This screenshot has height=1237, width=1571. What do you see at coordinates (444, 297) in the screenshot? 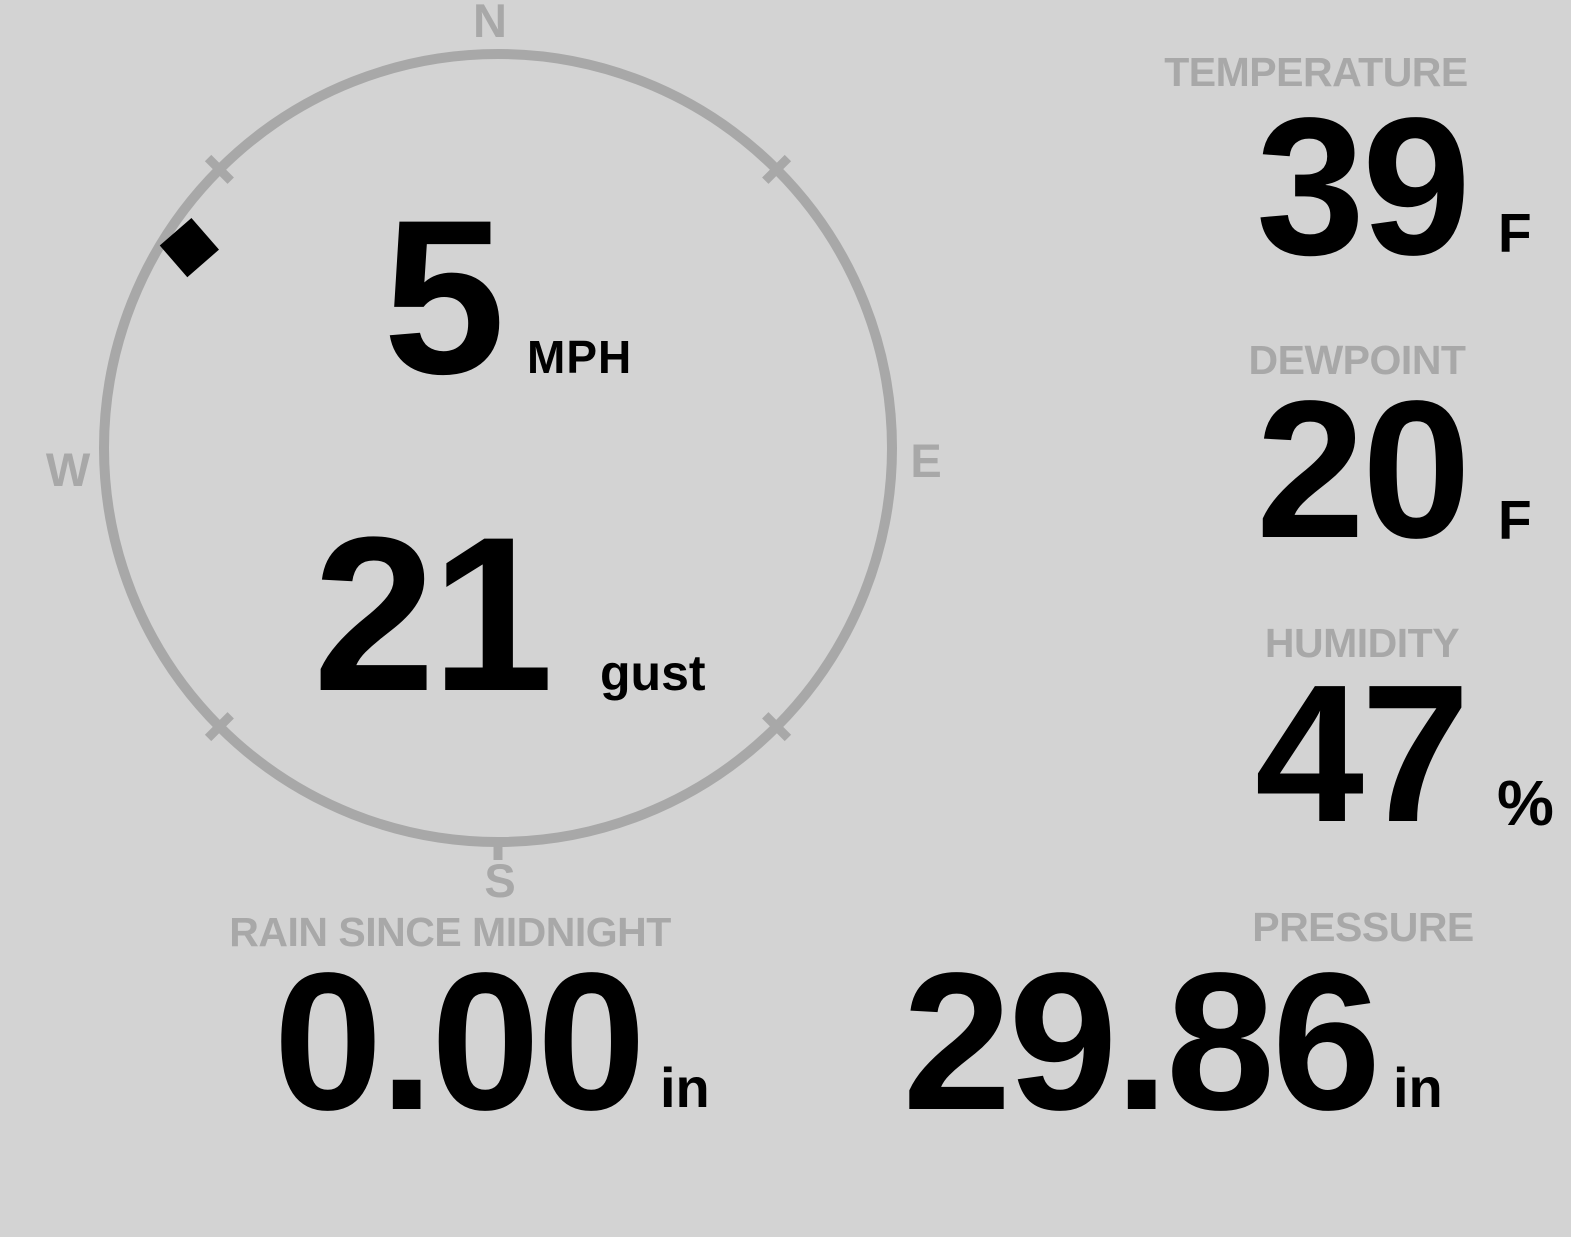
I see `wind-speed-value: 5` at bounding box center [444, 297].